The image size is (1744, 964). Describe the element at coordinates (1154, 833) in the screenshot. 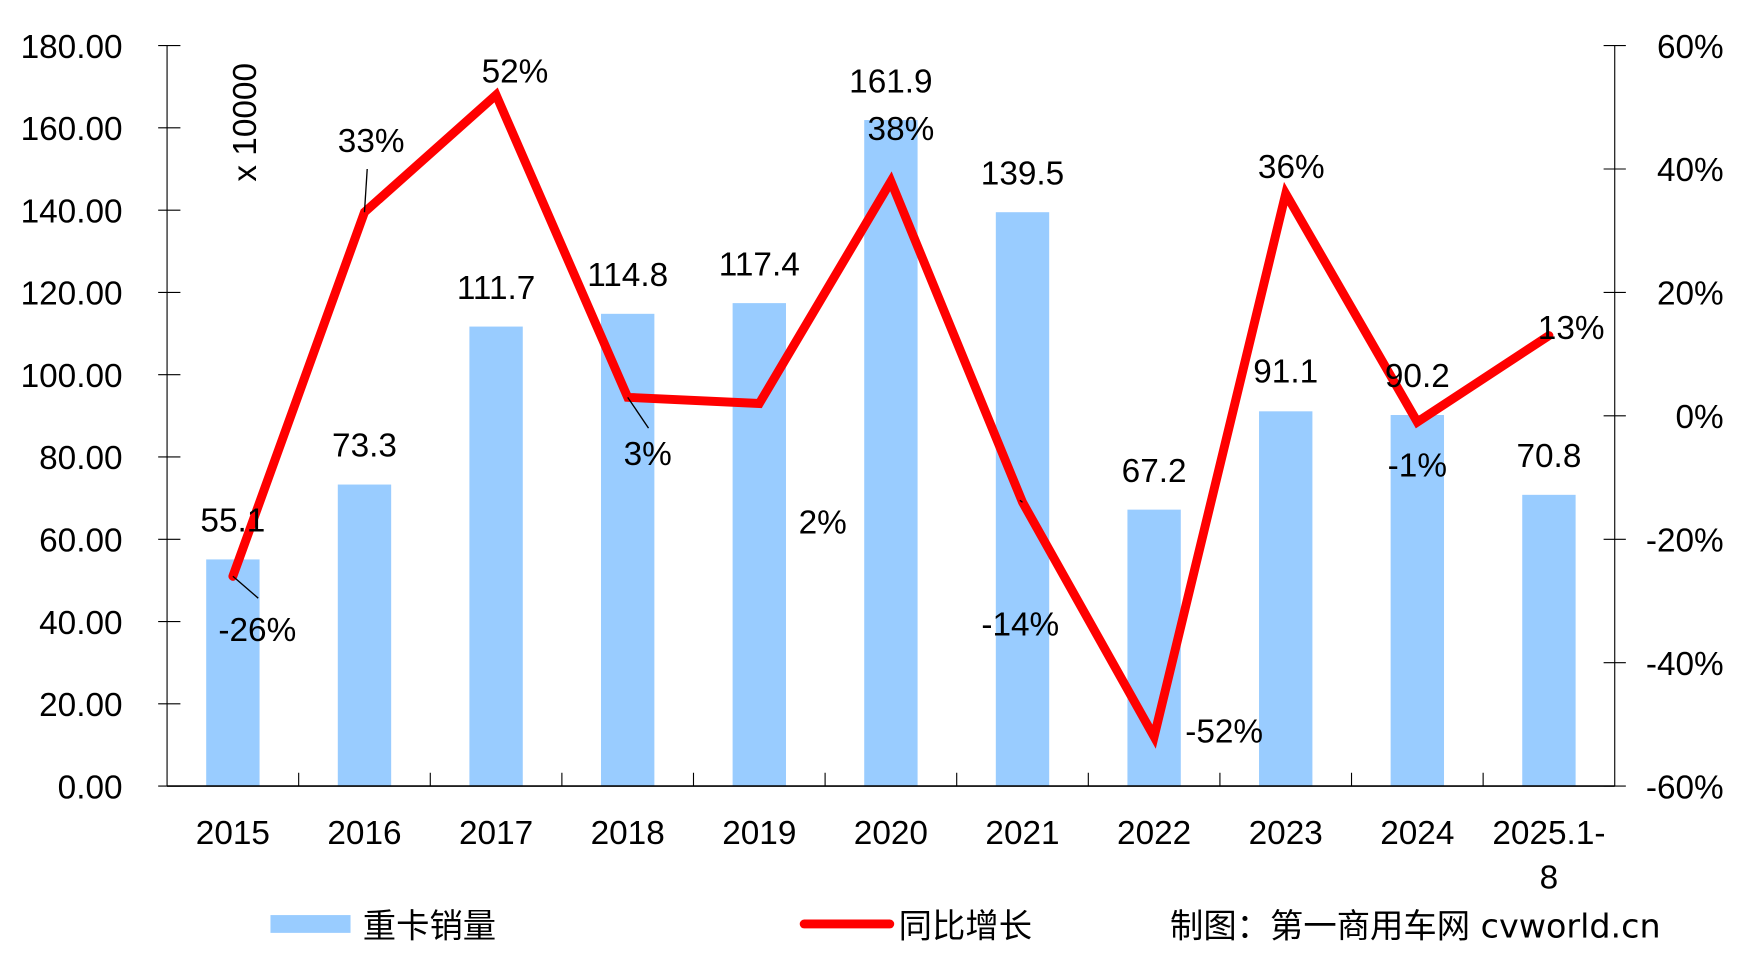

I see `x-tick-label: 2022` at that location.